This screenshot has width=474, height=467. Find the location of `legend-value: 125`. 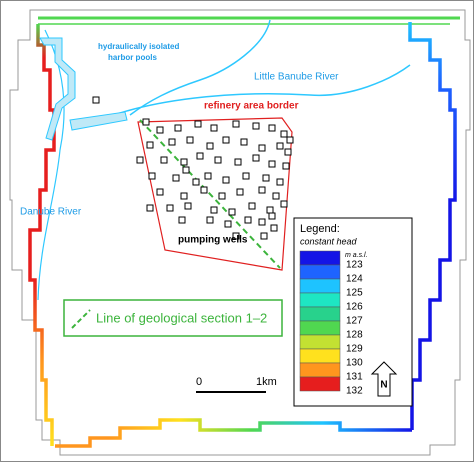

legend-value: 125 is located at coordinates (354, 293).